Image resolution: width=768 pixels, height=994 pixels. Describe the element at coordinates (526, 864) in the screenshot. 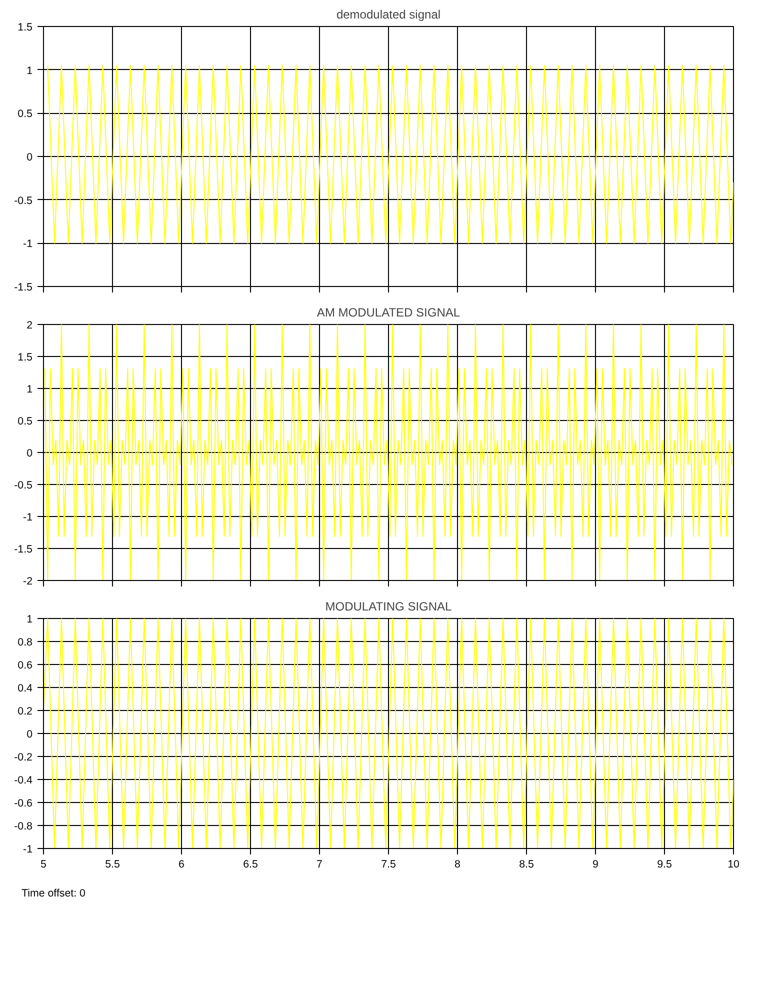

I see `x-tick-label: 8.5` at that location.